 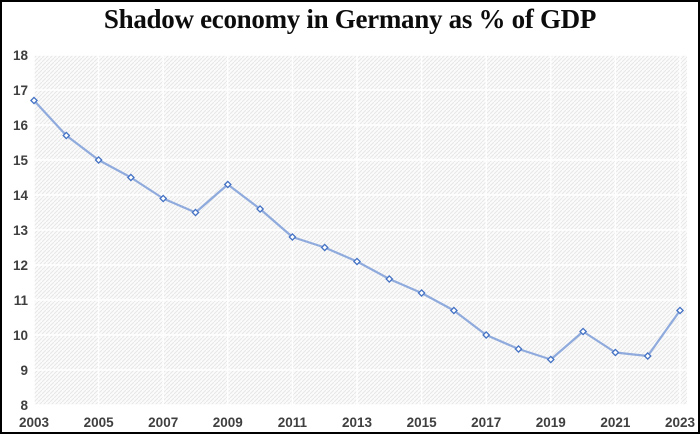 What do you see at coordinates (293, 422) in the screenshot?
I see `x-tick-label: 2011` at bounding box center [293, 422].